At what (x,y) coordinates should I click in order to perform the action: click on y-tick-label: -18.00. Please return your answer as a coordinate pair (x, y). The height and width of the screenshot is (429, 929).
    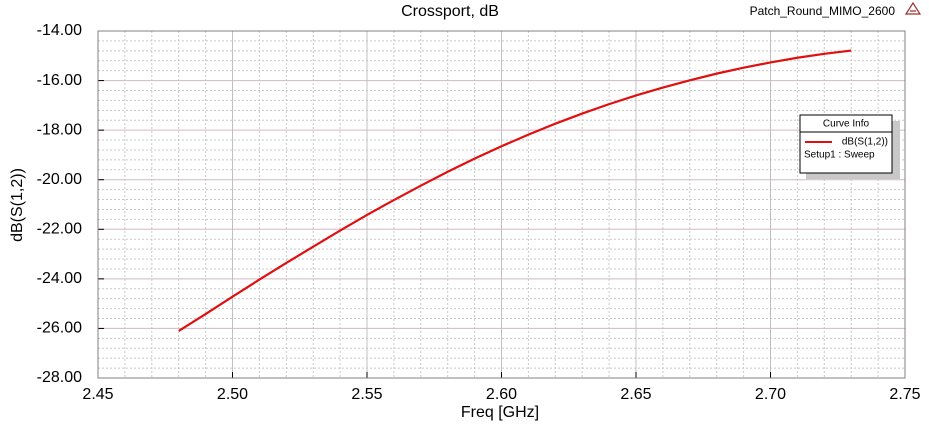
    Looking at the image, I should click on (59, 129).